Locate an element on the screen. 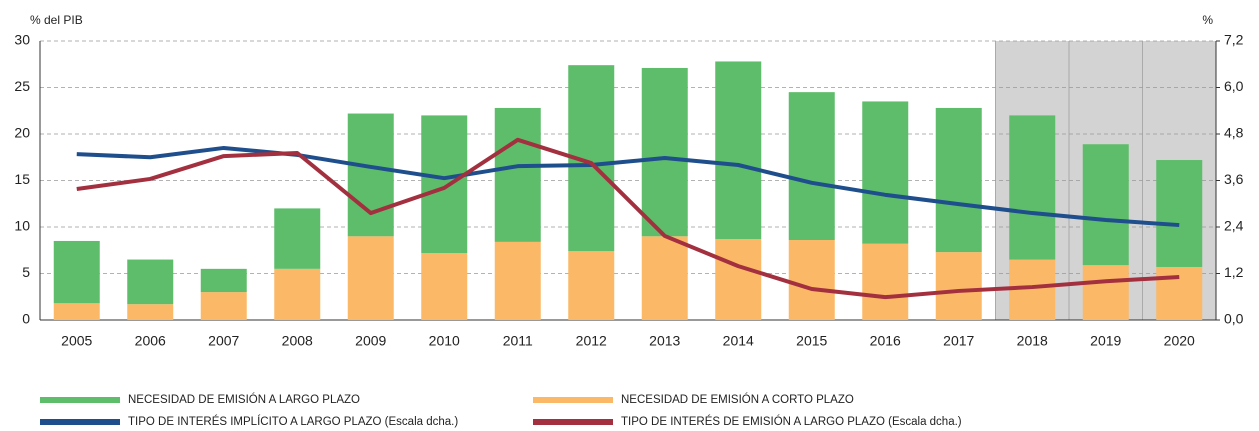 The image size is (1259, 431). y-tick-label: 0 is located at coordinates (26, 319).